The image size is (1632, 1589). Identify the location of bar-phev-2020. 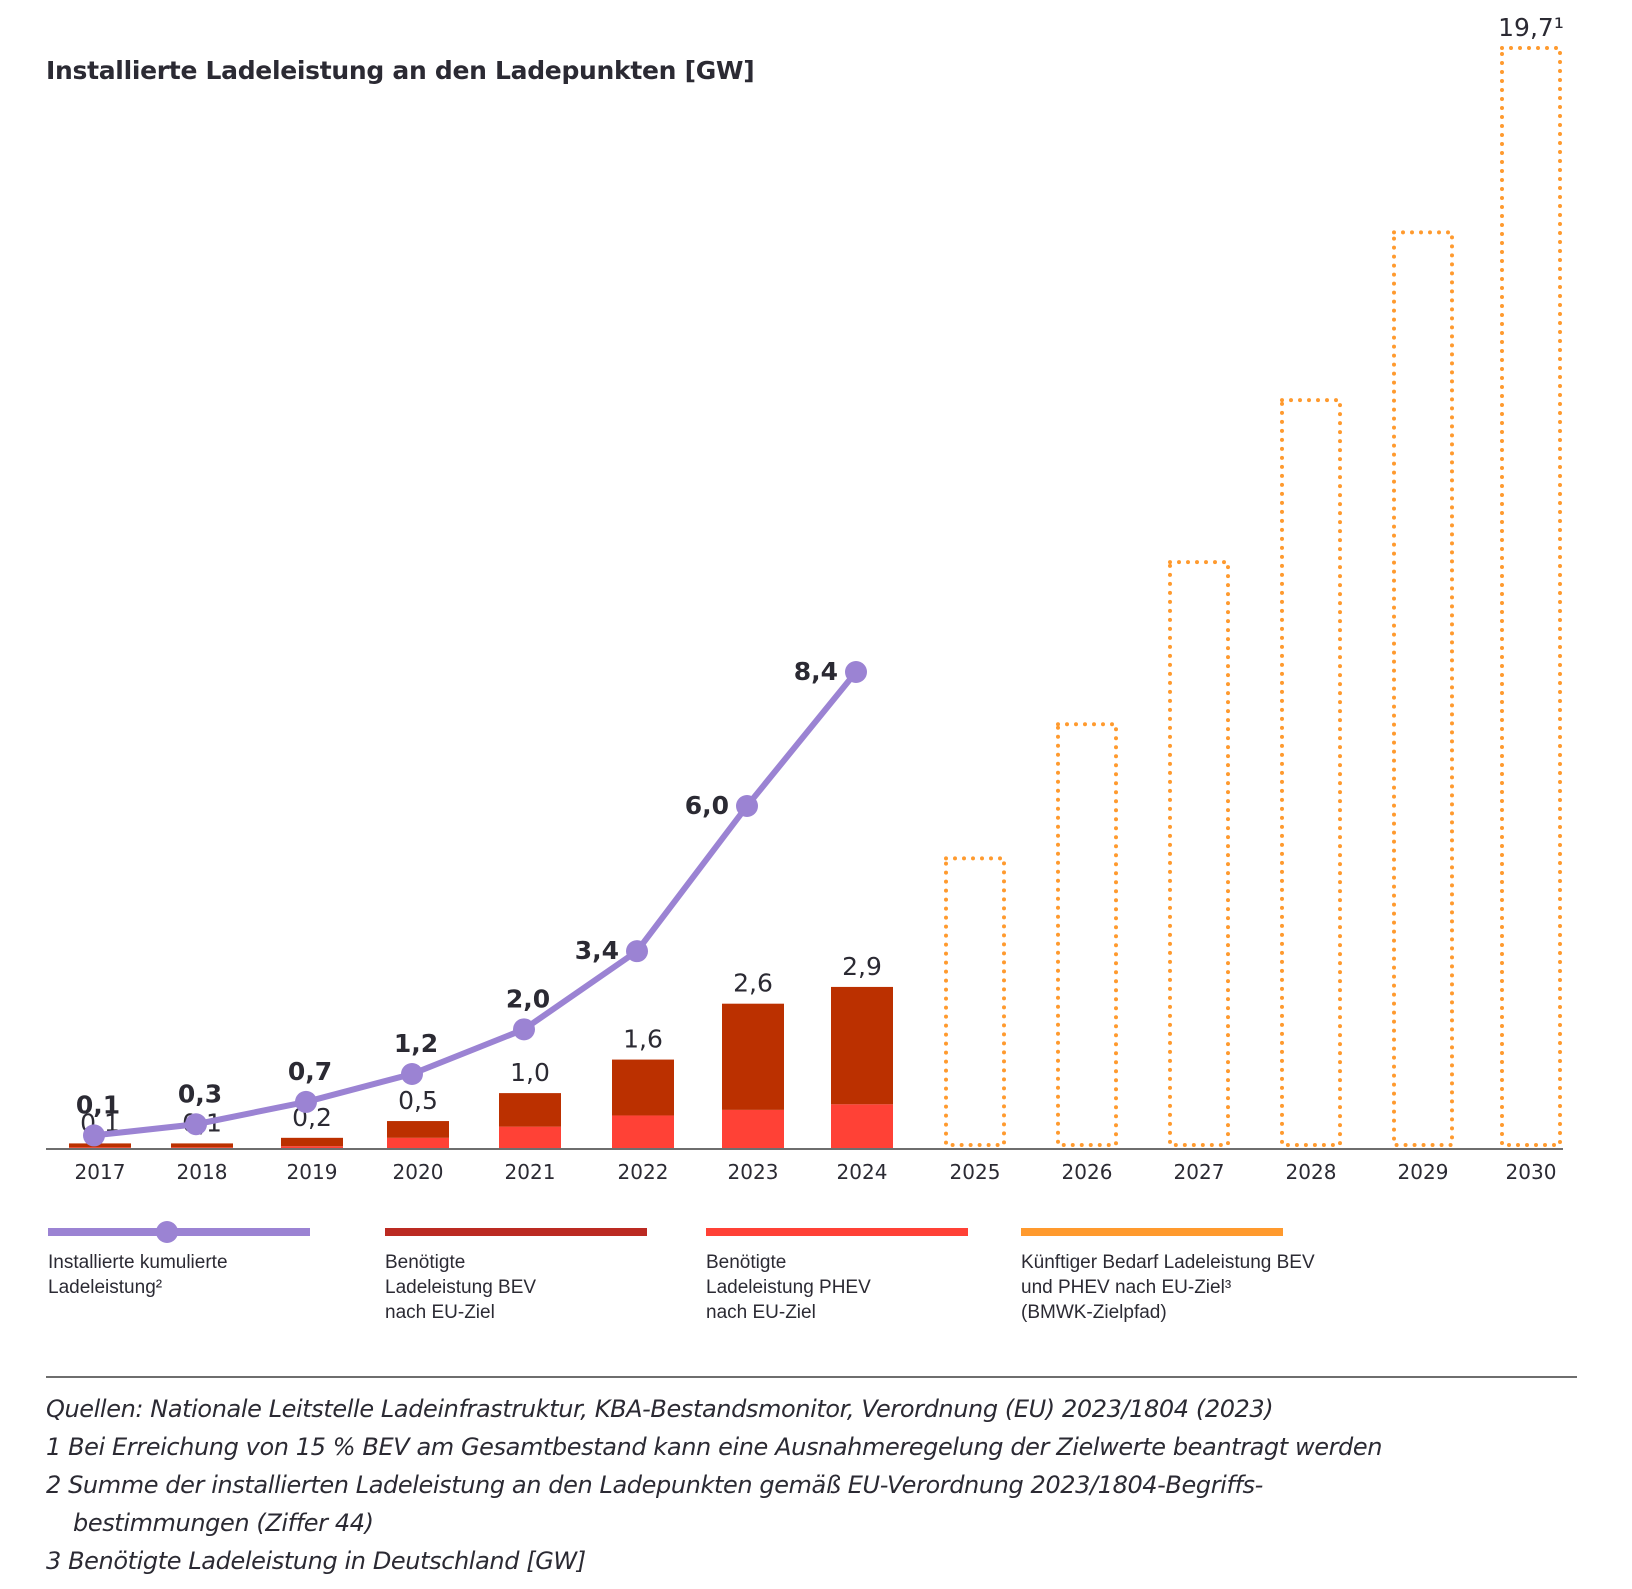
(418, 1143).